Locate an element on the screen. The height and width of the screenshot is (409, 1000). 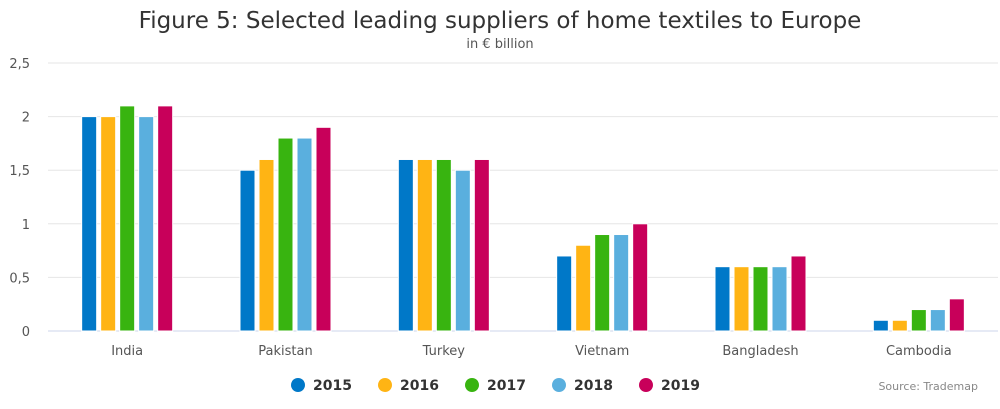
bar-bangladesh-2019 is located at coordinates (798, 293).